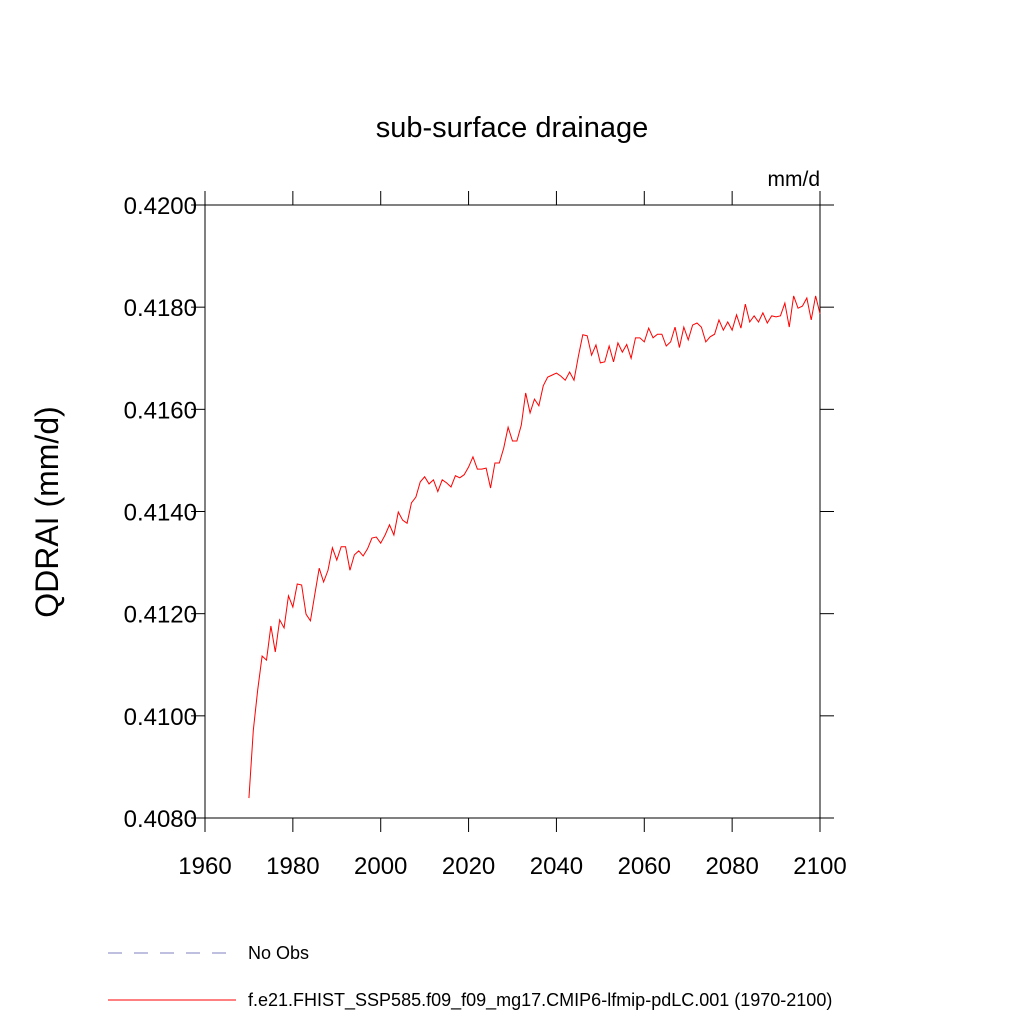 The image size is (1024, 1024). Describe the element at coordinates (468, 866) in the screenshot. I see `x-tick-label: 2020` at that location.